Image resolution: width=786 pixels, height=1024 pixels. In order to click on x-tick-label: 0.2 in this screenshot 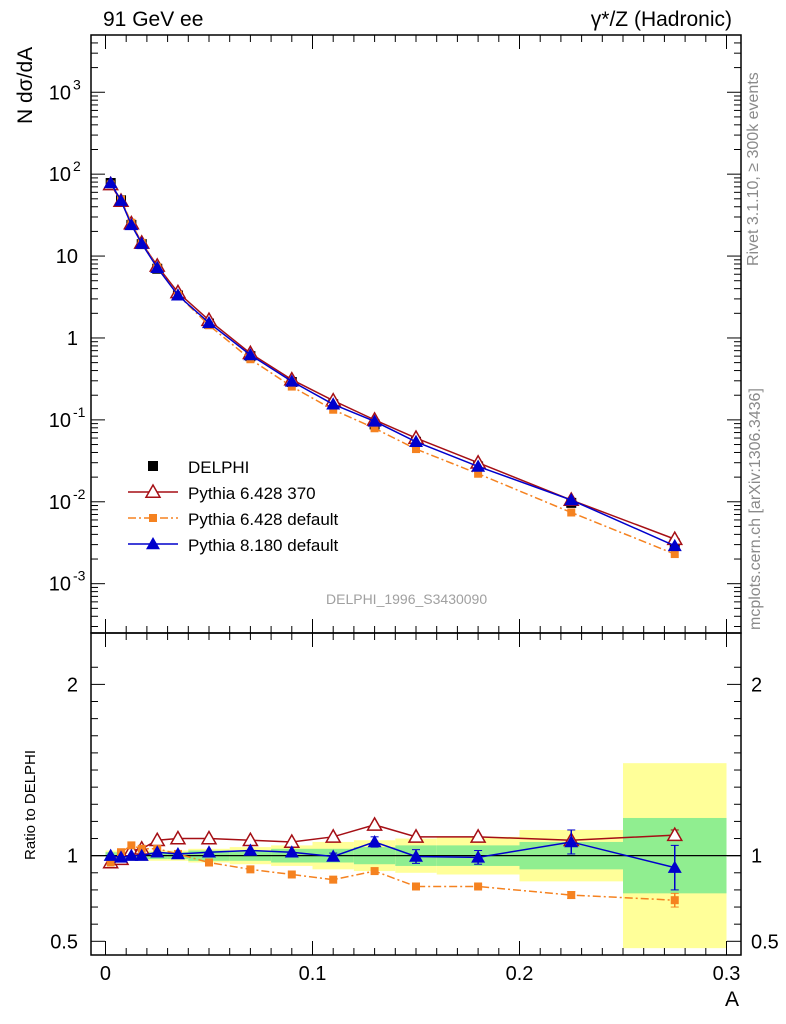, I will do `click(520, 974)`.